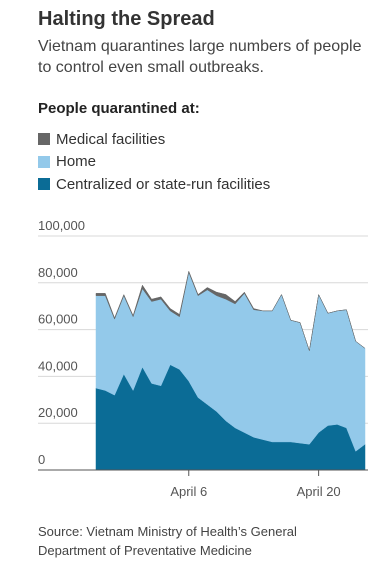  Describe the element at coordinates (188, 491) in the screenshot. I see `x-tick-label: April 6` at that location.